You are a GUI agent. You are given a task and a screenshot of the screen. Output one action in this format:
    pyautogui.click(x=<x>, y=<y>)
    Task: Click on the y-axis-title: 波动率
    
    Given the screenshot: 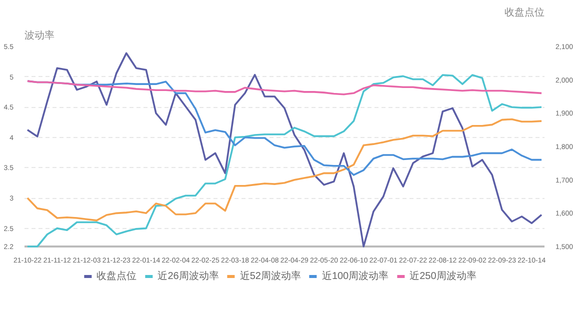 What is the action you would take?
    pyautogui.click(x=39, y=36)
    